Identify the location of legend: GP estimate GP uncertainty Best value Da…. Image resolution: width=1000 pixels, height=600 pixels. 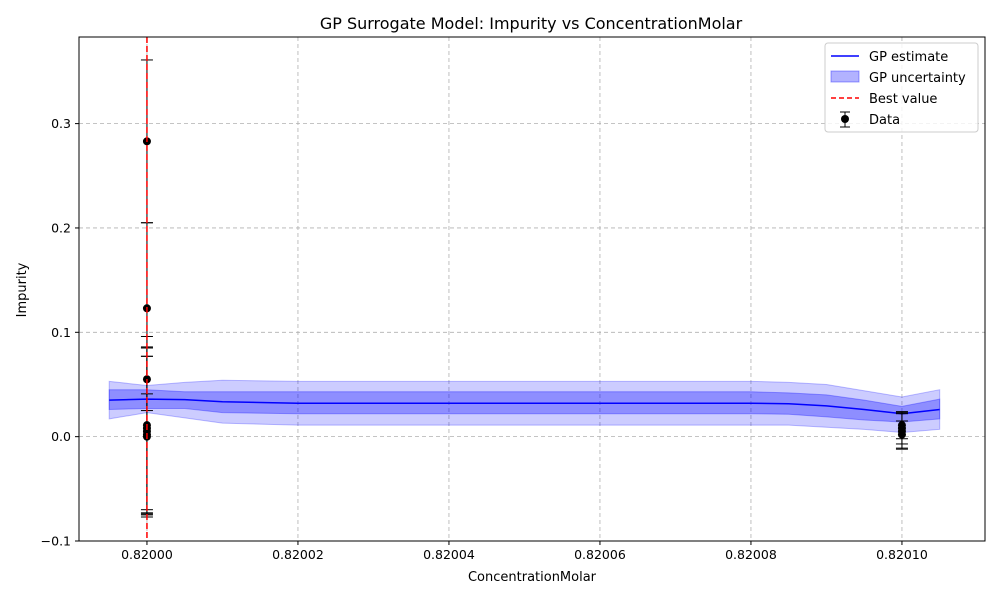
(901, 87).